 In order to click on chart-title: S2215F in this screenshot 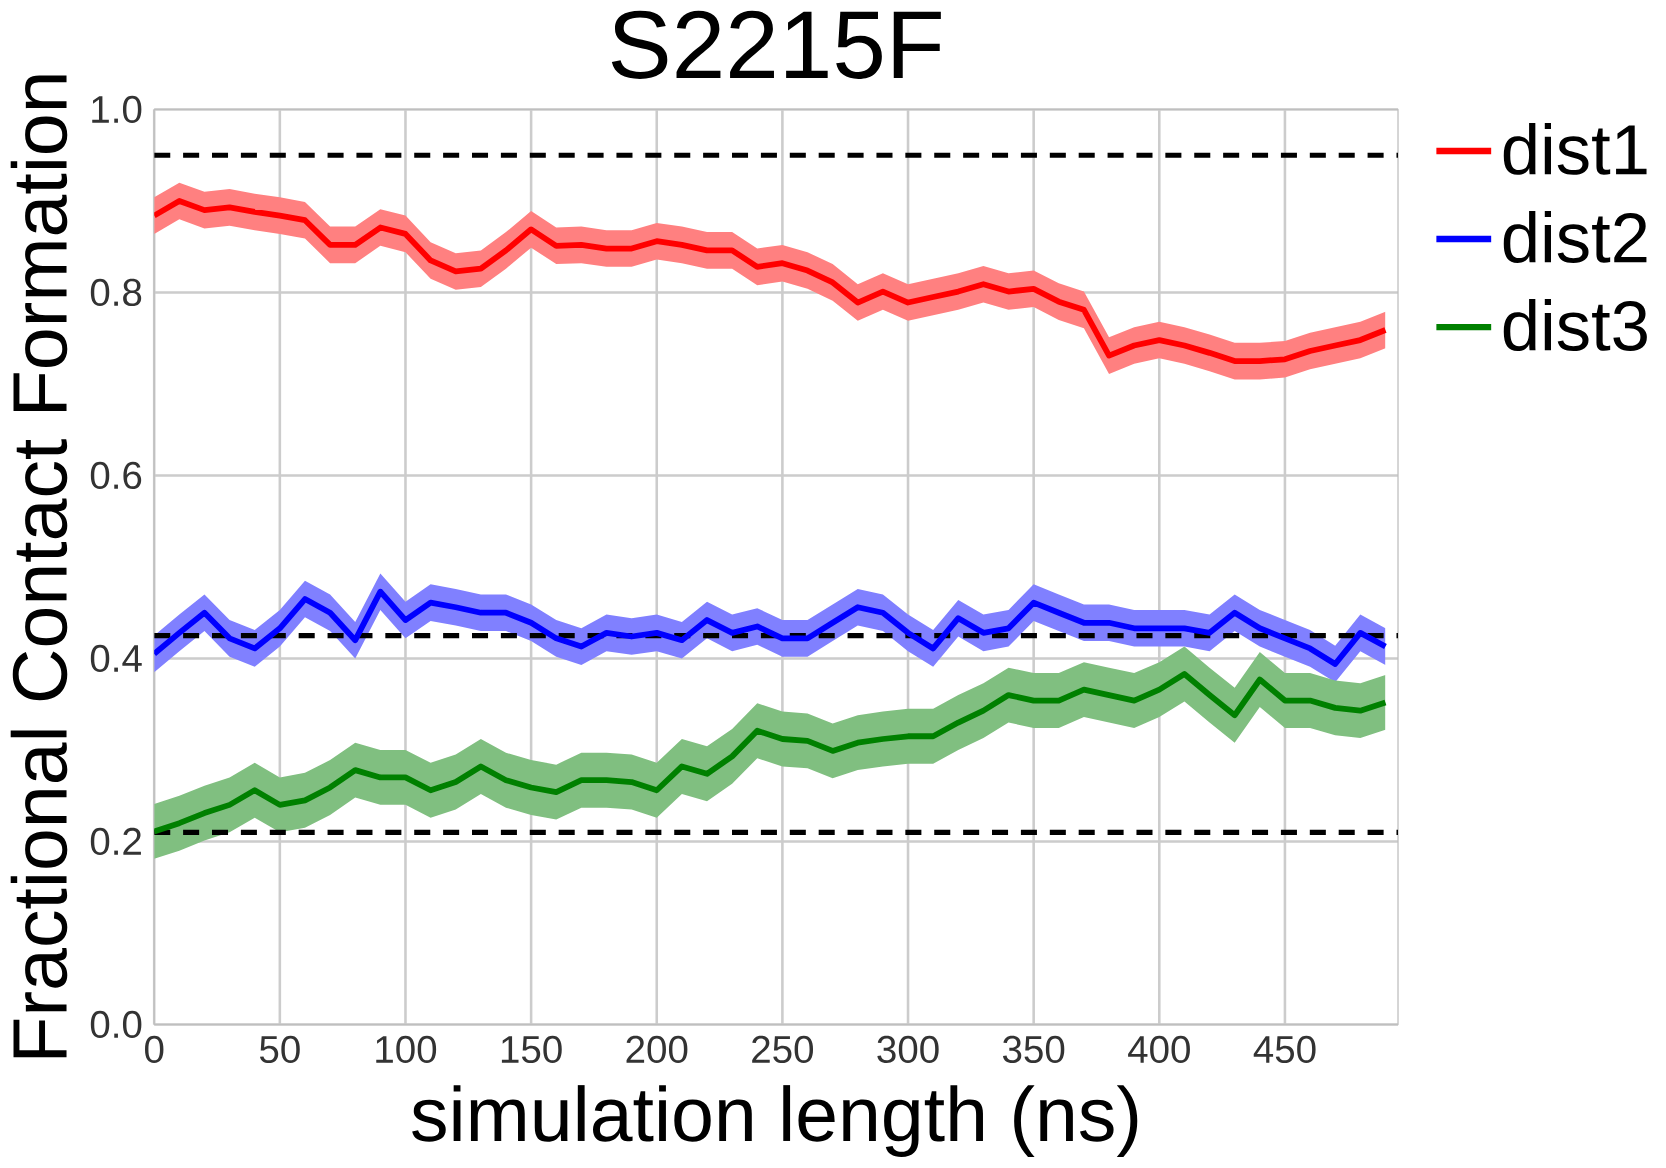, I will do `click(776, 45)`.